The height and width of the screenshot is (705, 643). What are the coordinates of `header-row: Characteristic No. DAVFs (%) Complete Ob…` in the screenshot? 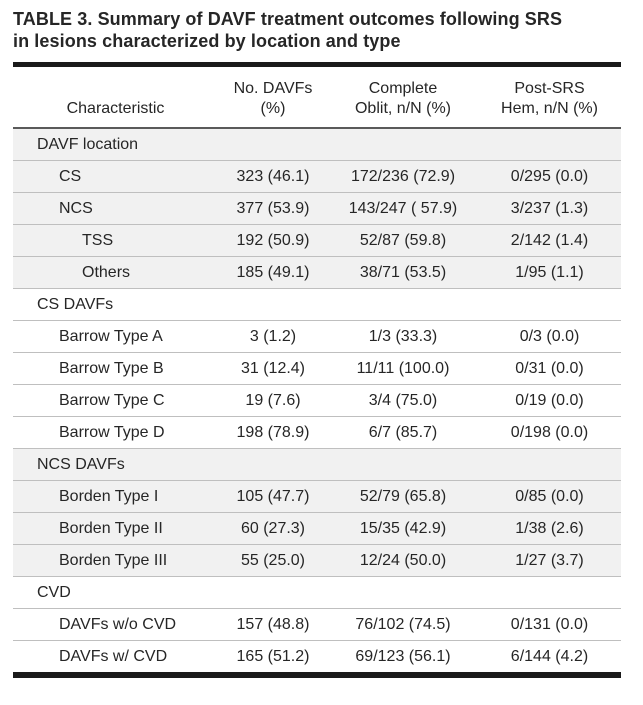 It's located at (317, 98).